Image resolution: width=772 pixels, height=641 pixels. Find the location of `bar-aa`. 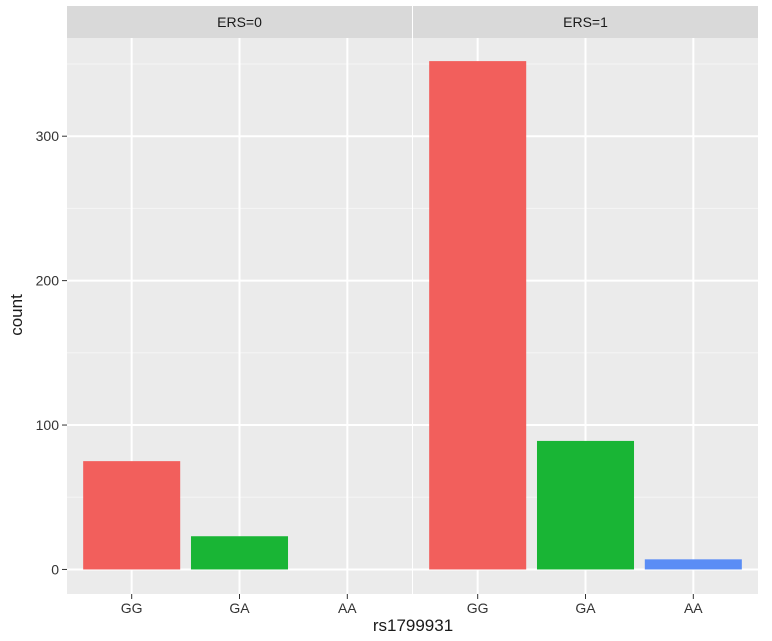

bar-aa is located at coordinates (693, 564).